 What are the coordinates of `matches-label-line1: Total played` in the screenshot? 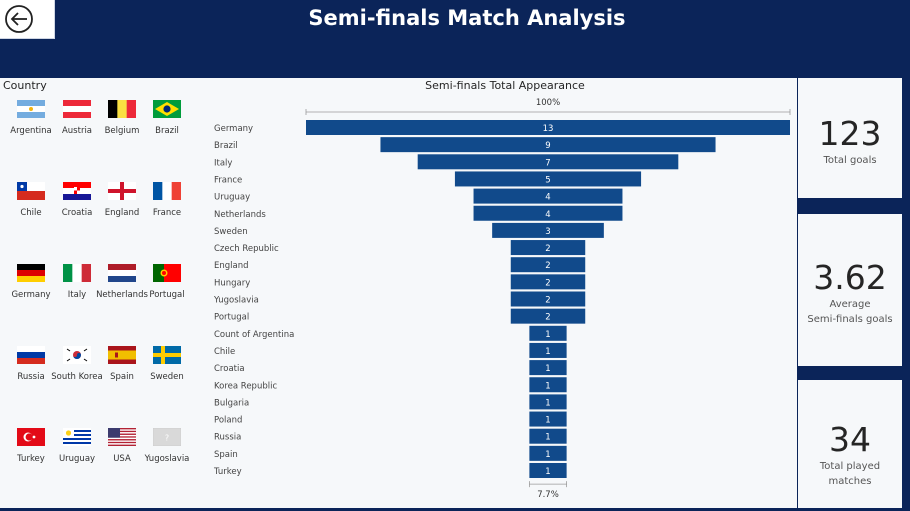 It's located at (850, 466).